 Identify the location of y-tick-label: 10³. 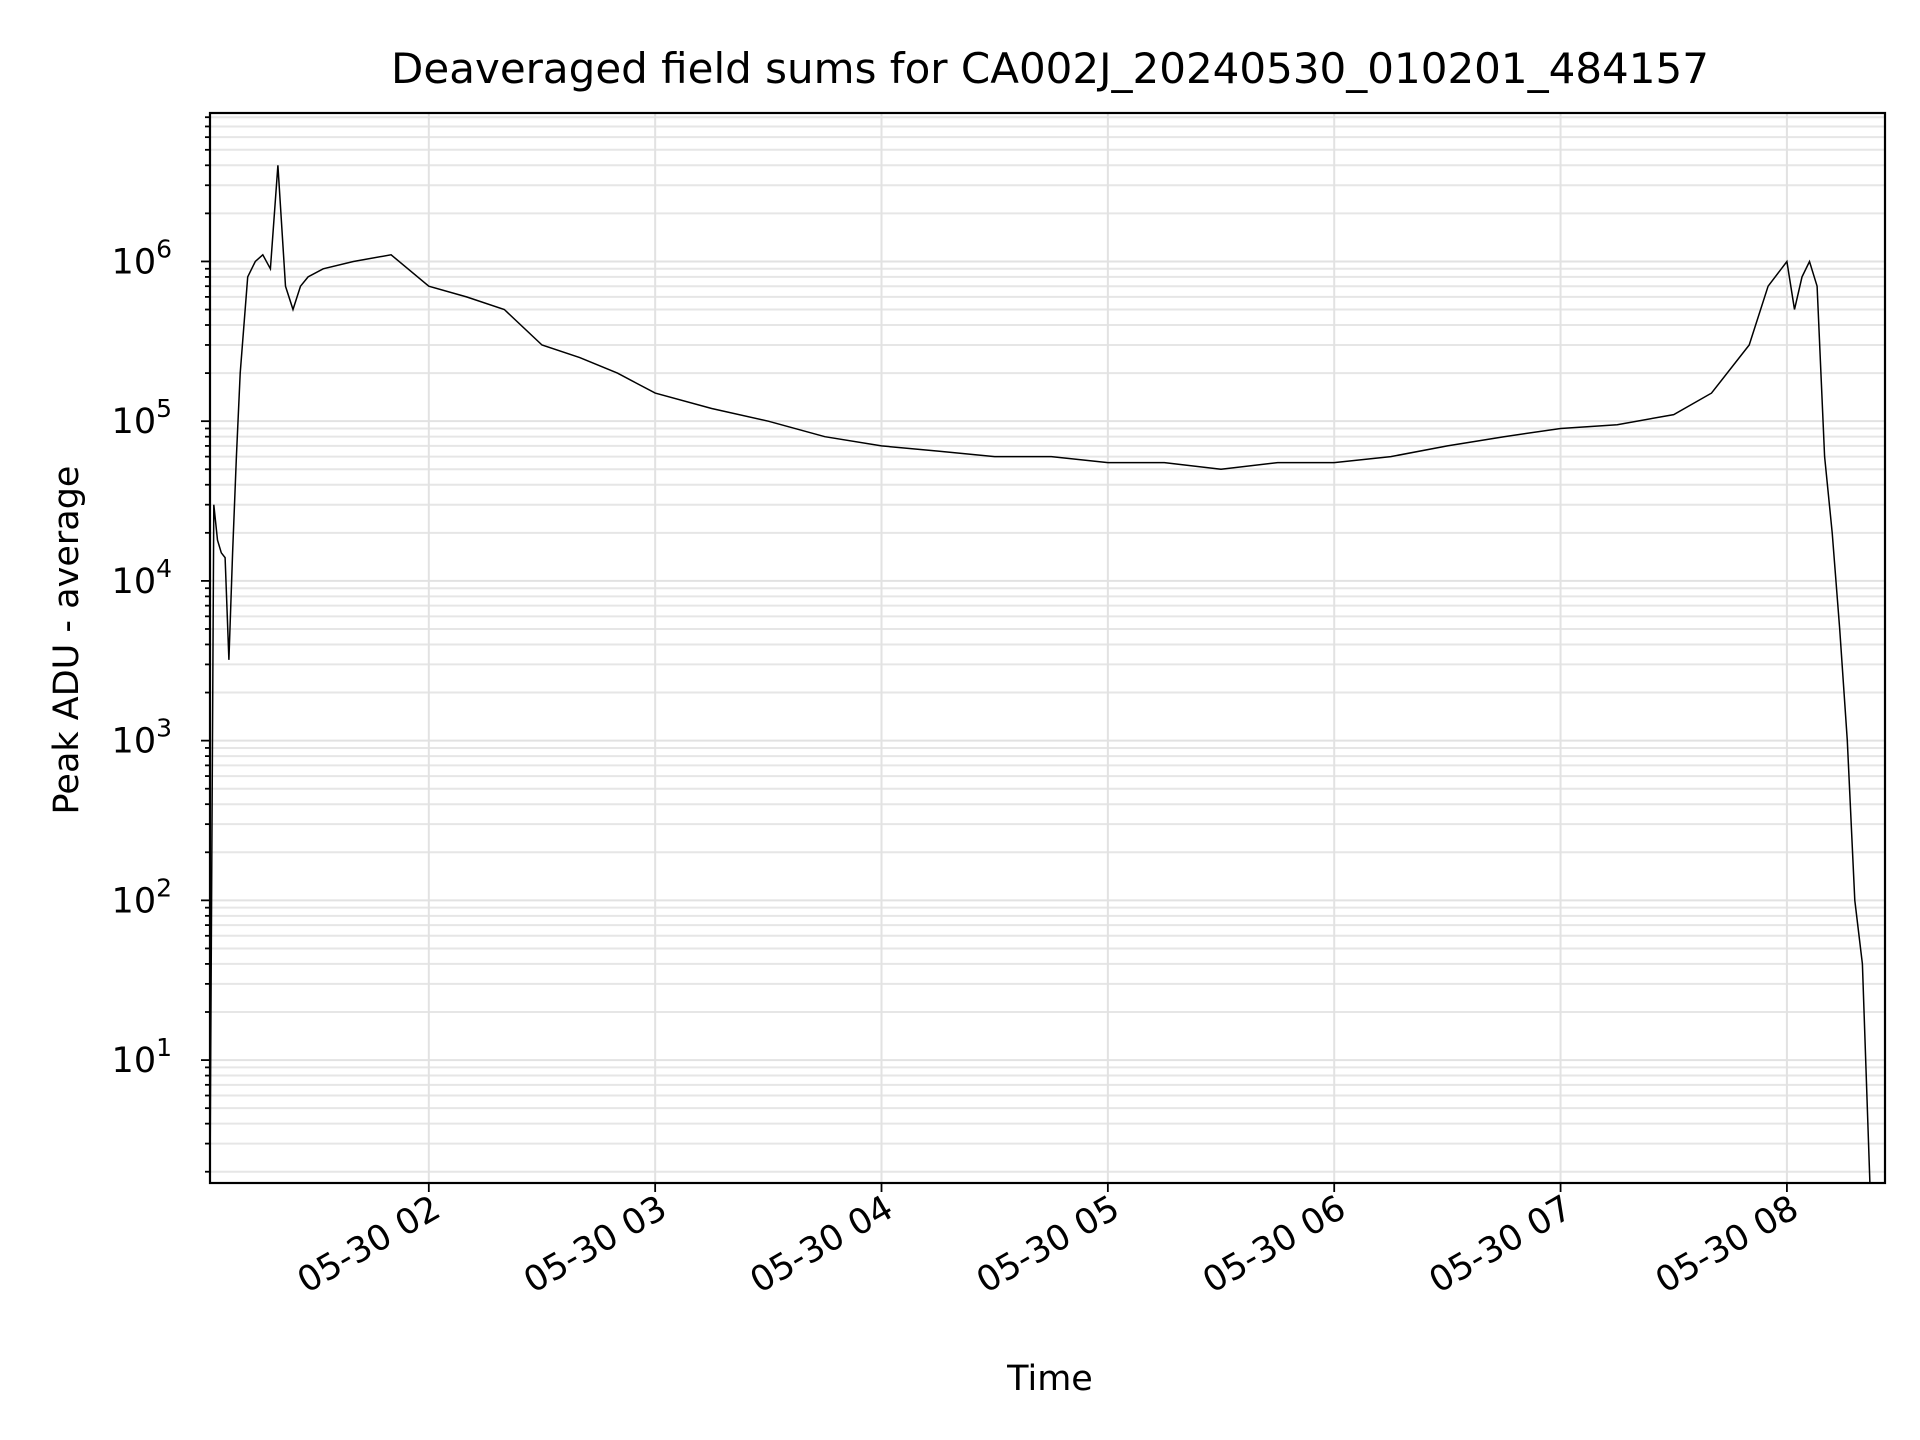
(142, 738).